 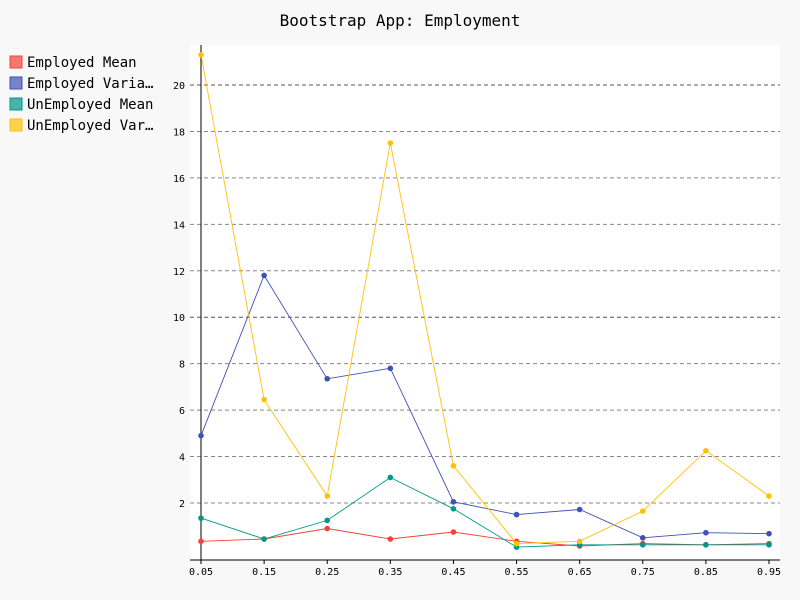 What do you see at coordinates (182, 504) in the screenshot?
I see `y-tick-label: 2` at bounding box center [182, 504].